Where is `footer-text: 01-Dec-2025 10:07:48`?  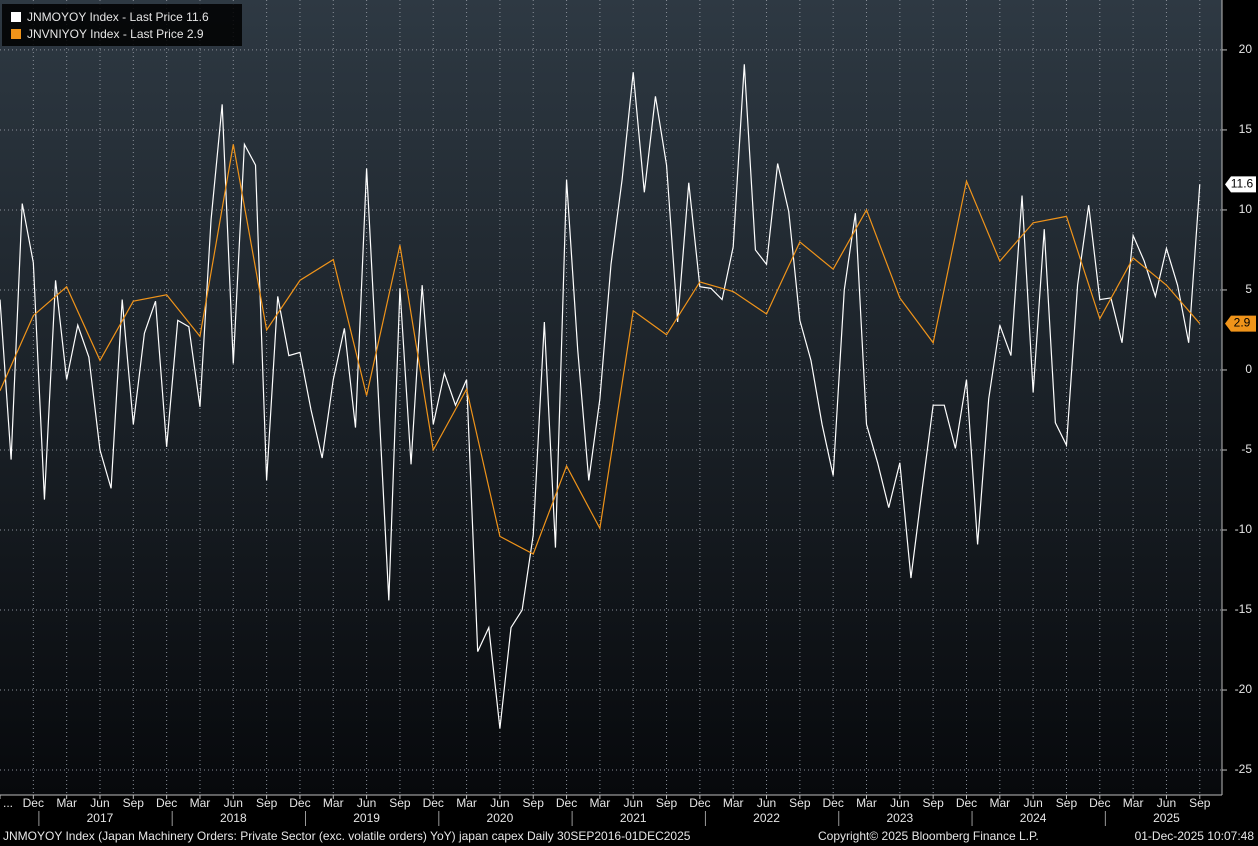
footer-text: 01-Dec-2025 10:07:48 is located at coordinates (1195, 836).